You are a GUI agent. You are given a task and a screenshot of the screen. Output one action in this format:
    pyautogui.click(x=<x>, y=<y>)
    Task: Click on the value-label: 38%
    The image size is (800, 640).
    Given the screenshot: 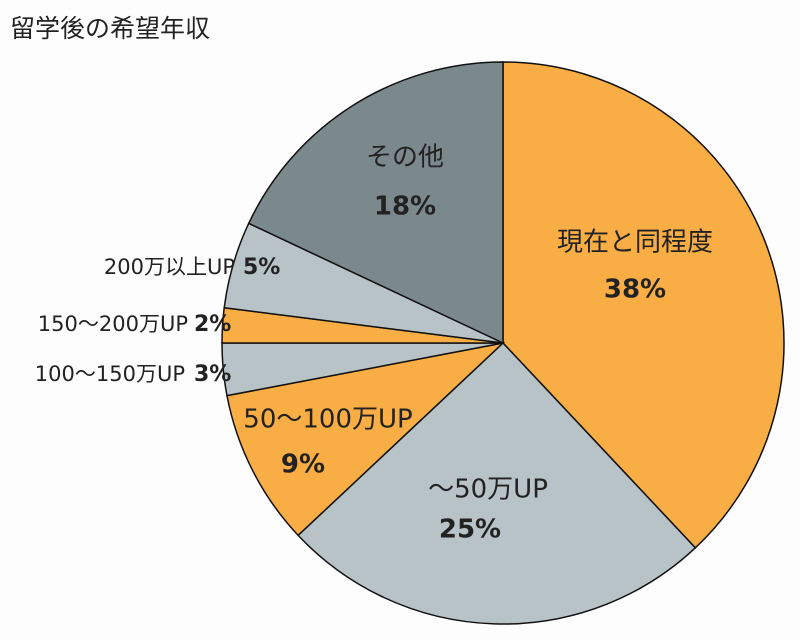 What is the action you would take?
    pyautogui.click(x=635, y=290)
    